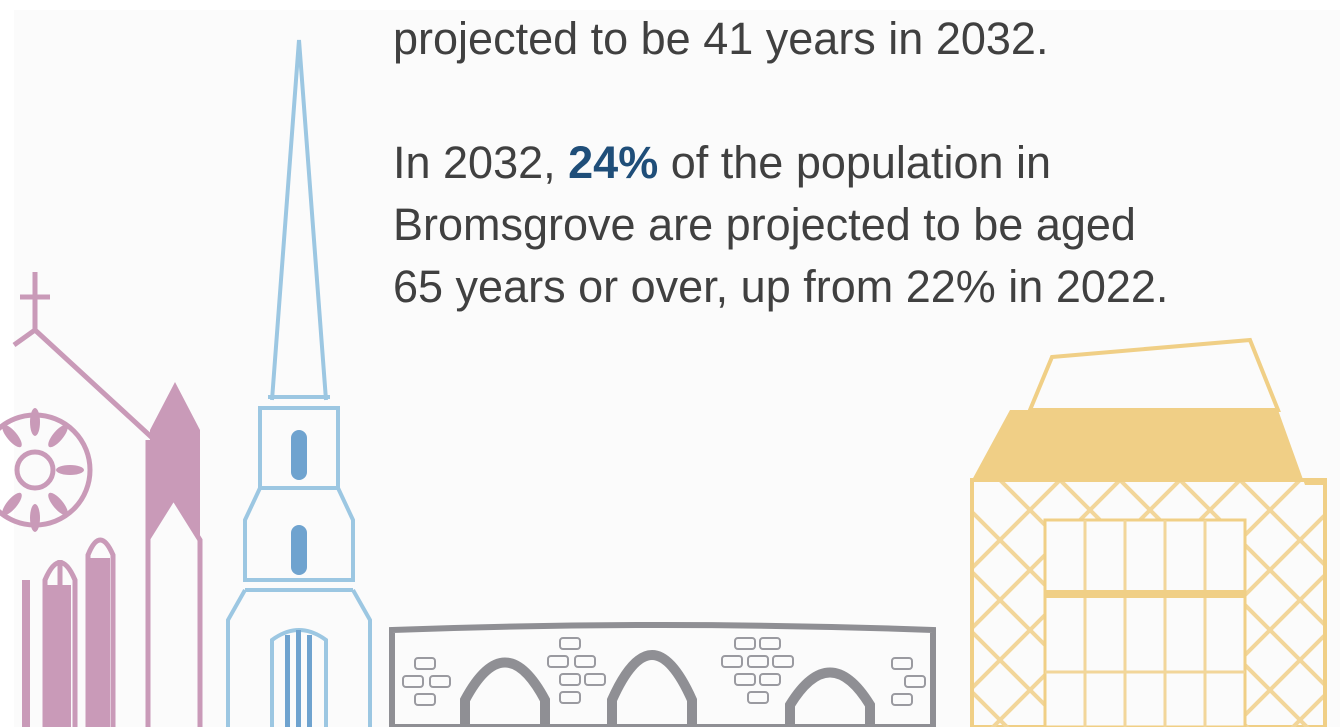 This screenshot has width=1340, height=727. Describe the element at coordinates (1148, 532) in the screenshot. I see `timber-building-illustration` at that location.